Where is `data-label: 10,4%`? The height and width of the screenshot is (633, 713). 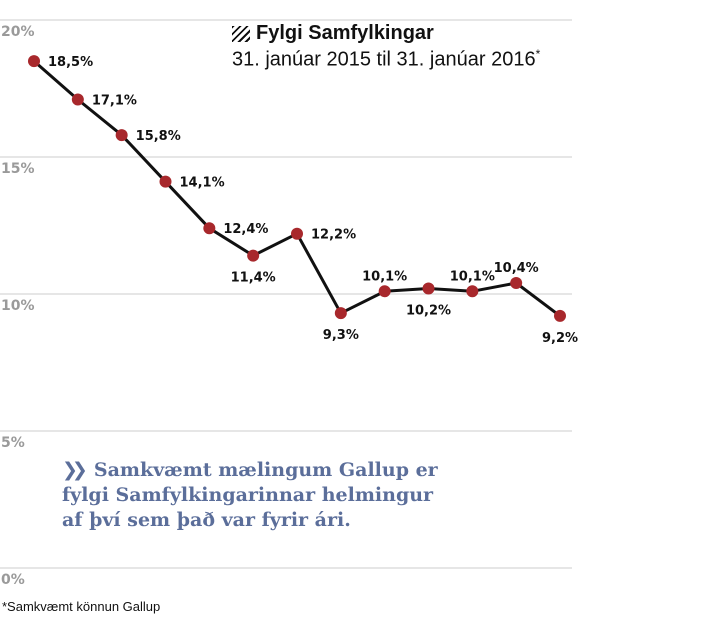
data-label: 10,4% is located at coordinates (516, 268).